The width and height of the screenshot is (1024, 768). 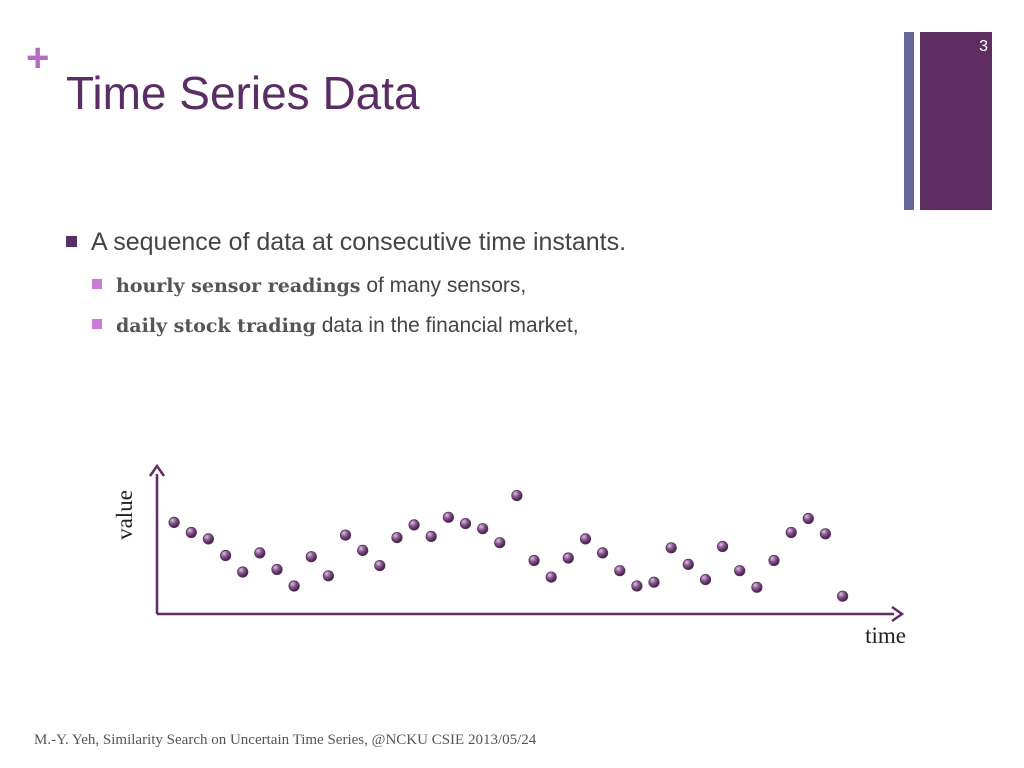 What do you see at coordinates (238, 286) in the screenshot?
I see `bullet-sub-1-bold: hourly sensor readings` at bounding box center [238, 286].